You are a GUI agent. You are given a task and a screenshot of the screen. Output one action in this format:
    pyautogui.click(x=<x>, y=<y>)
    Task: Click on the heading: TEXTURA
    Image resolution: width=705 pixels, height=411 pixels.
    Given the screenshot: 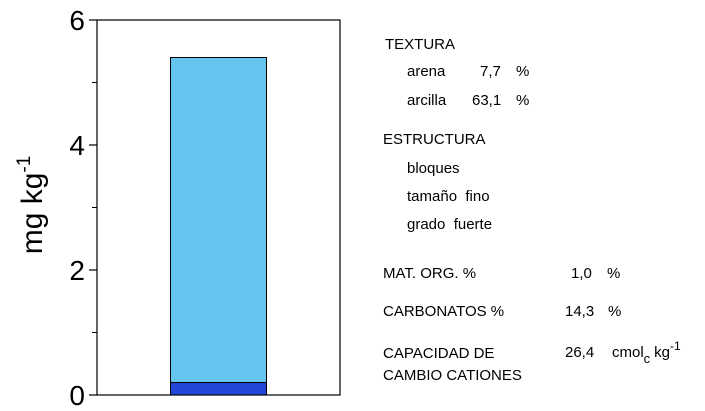 What is the action you would take?
    pyautogui.click(x=420, y=44)
    